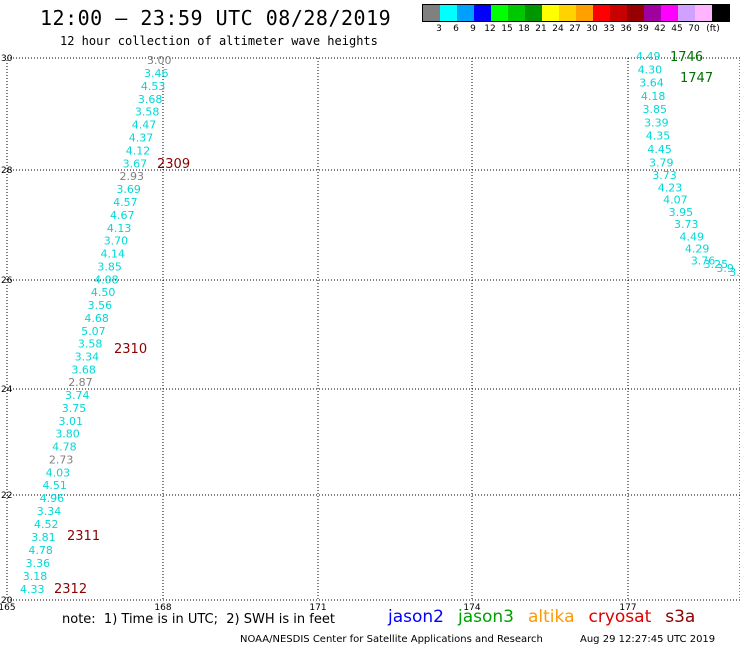  What do you see at coordinates (150, 99) in the screenshot?
I see `wave-height-label: 3.68` at bounding box center [150, 99].